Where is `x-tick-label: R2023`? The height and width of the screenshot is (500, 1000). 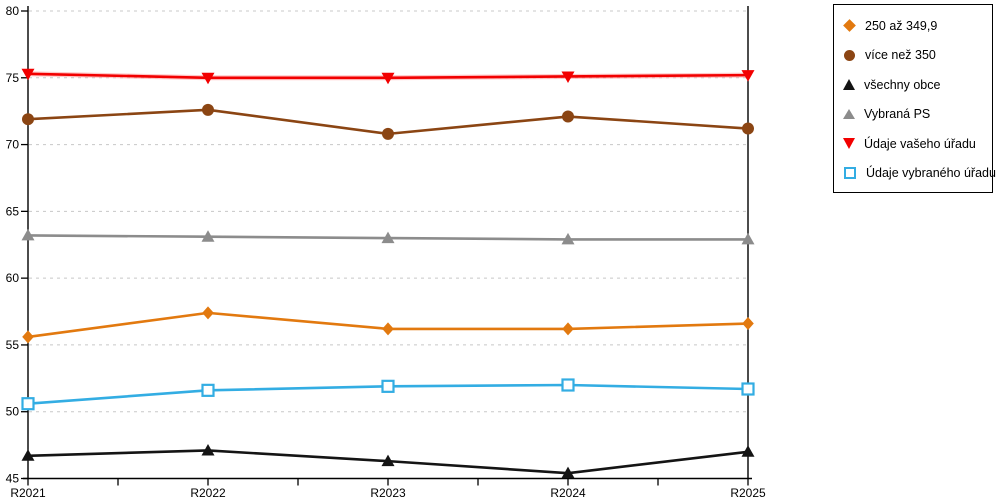 x-tick-label: R2023 is located at coordinates (388, 493).